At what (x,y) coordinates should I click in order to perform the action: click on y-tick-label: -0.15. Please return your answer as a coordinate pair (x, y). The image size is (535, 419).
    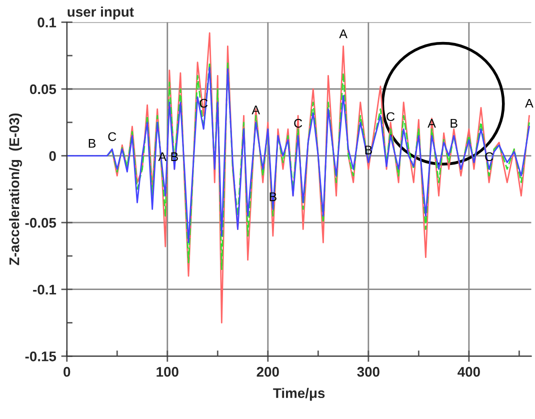
    Looking at the image, I should click on (40, 356).